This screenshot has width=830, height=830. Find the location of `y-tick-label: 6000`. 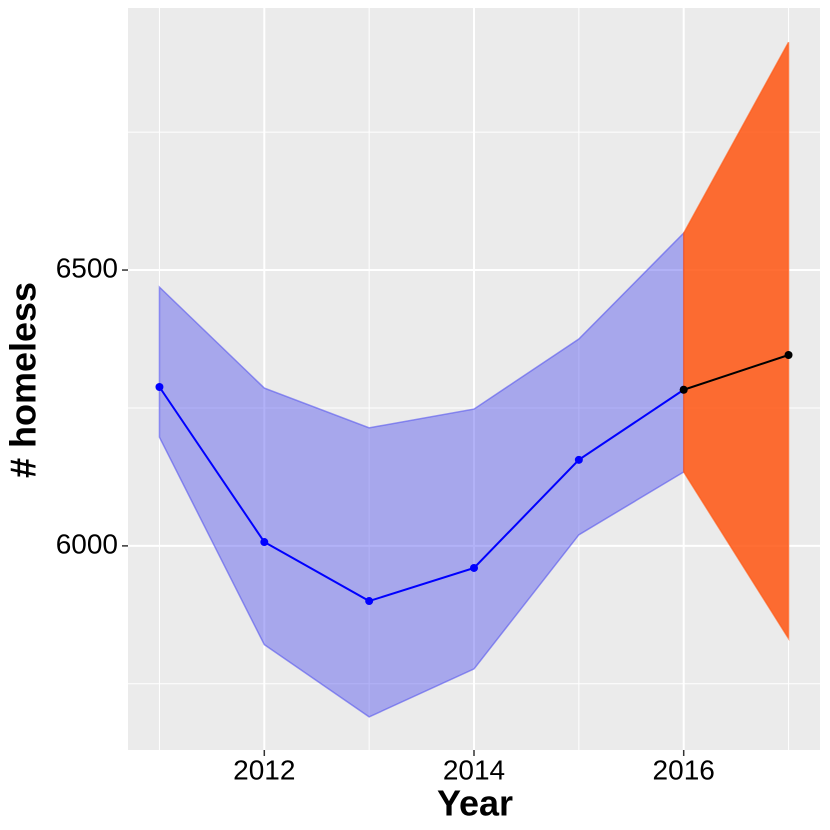

y-tick-label: 6000 is located at coordinates (87, 543).